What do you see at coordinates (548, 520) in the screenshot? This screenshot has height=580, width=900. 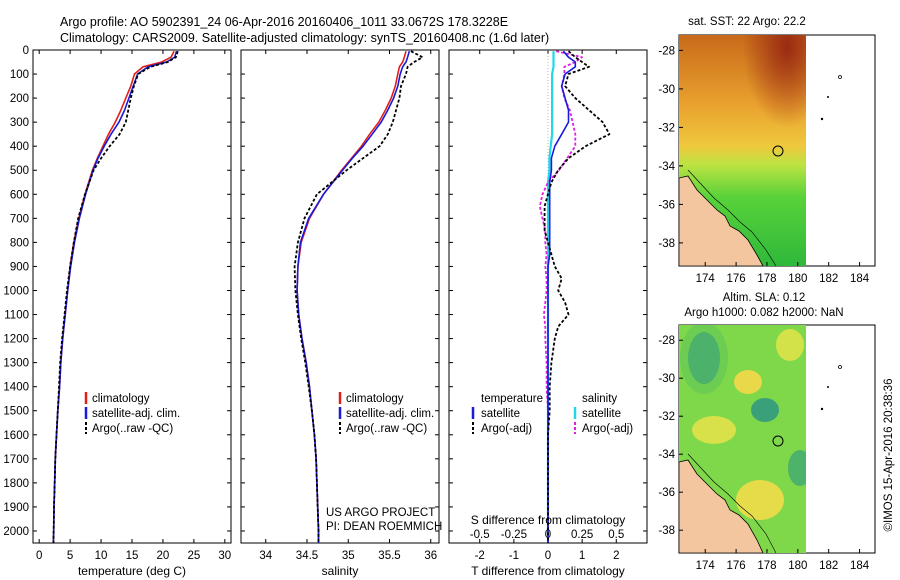 I see `difference-top-axis-label: S difference from climatology` at bounding box center [548, 520].